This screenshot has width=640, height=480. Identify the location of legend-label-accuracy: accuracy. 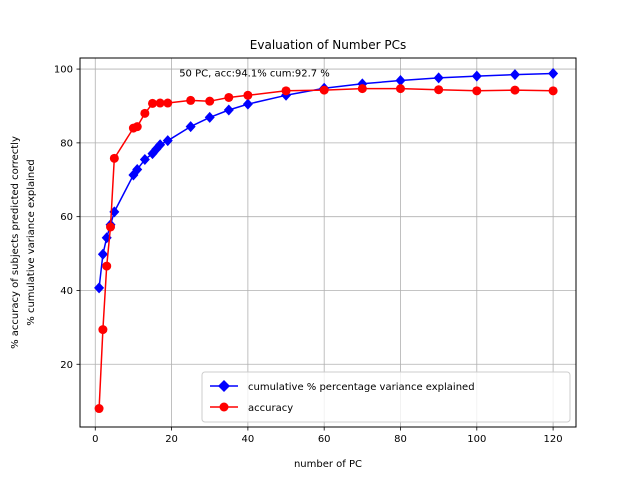
(270, 408).